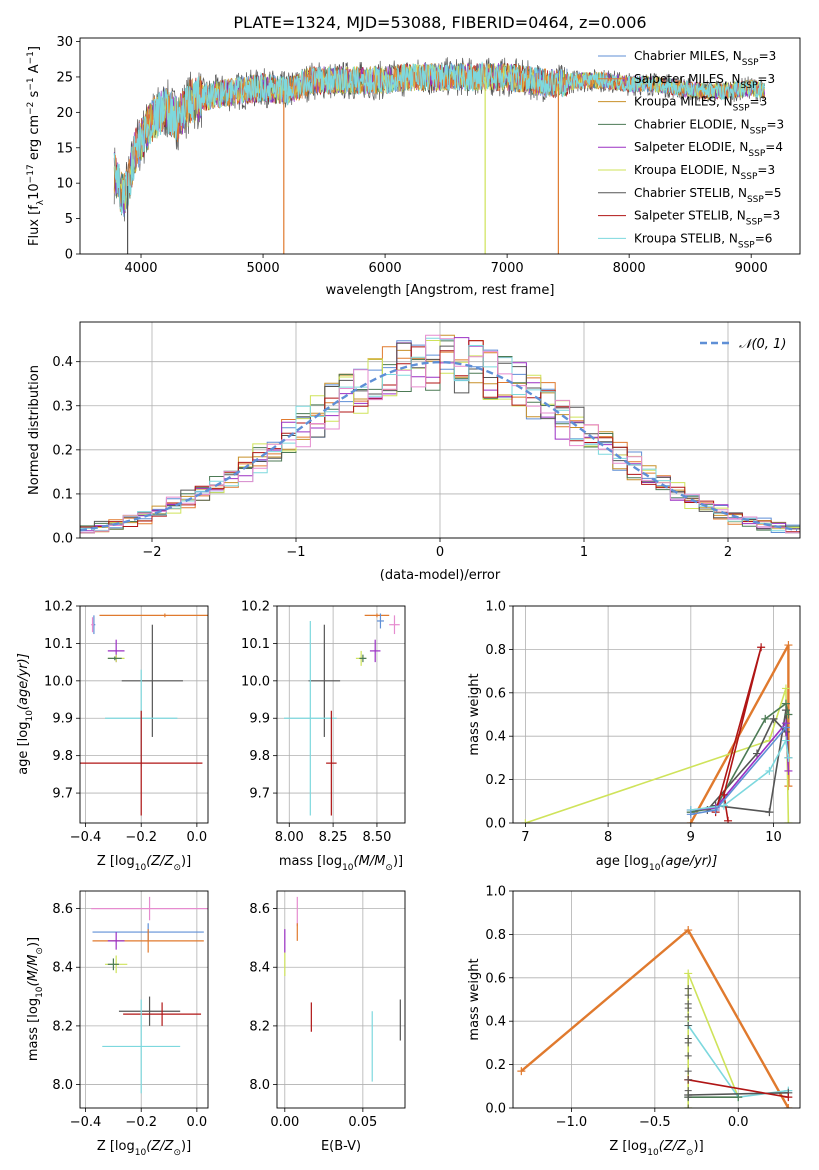 This screenshot has height=1170, width=819. What do you see at coordinates (64, 148) in the screenshot?
I see `y-tick-label: 15` at bounding box center [64, 148].